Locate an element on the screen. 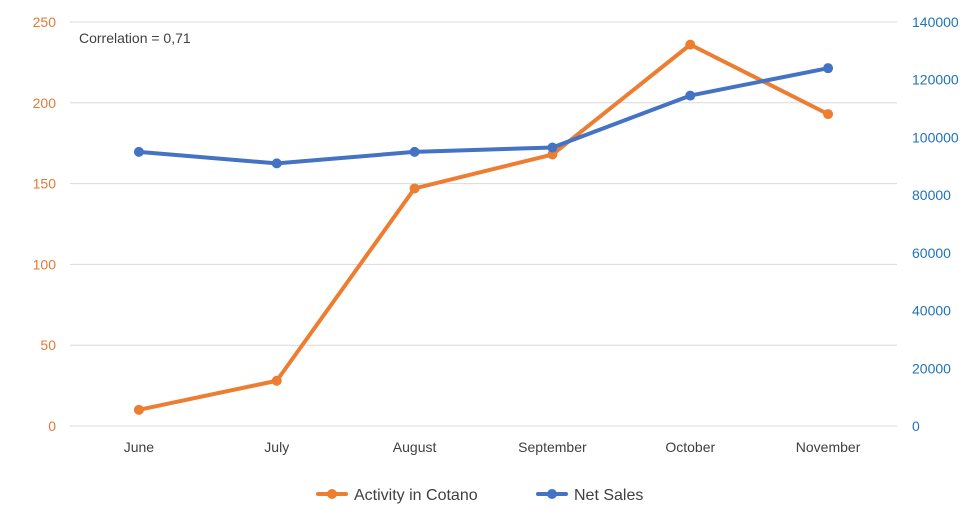 This screenshot has height=524, width=969. x-tick-label: November is located at coordinates (828, 447).